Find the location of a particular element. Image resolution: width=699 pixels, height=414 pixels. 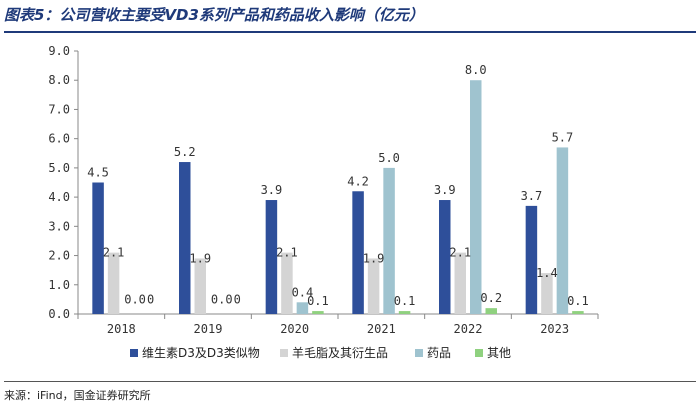

data-label: 5.7 is located at coordinates (563, 137).